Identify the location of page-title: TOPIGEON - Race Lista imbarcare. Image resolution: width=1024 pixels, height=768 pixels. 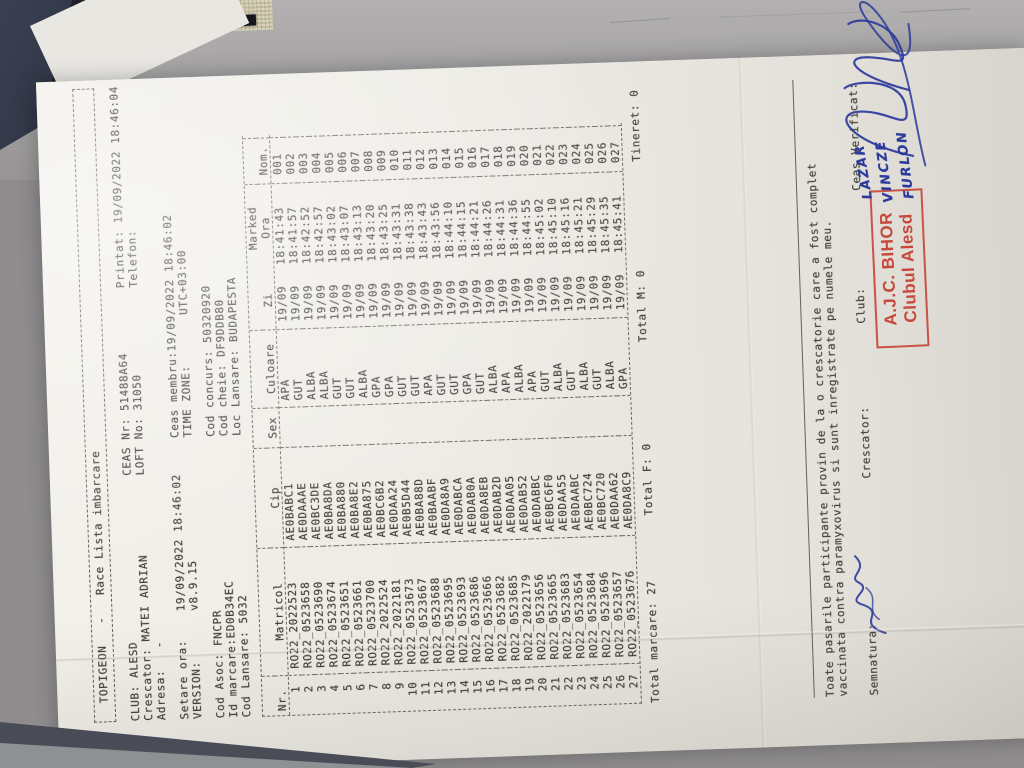
(99, 577).